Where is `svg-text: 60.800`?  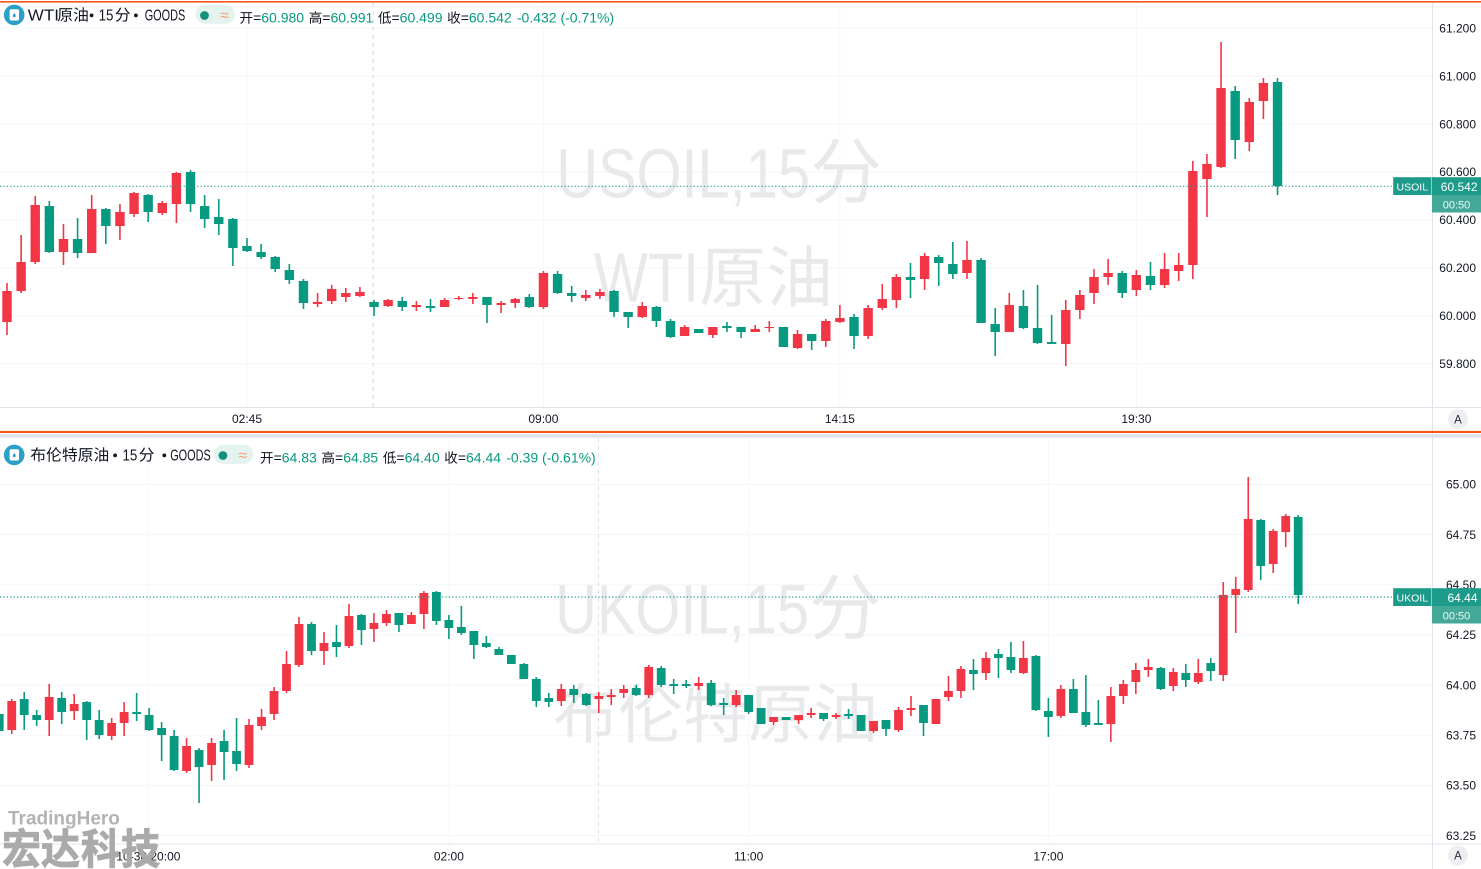 svg-text: 60.800 is located at coordinates (1457, 124).